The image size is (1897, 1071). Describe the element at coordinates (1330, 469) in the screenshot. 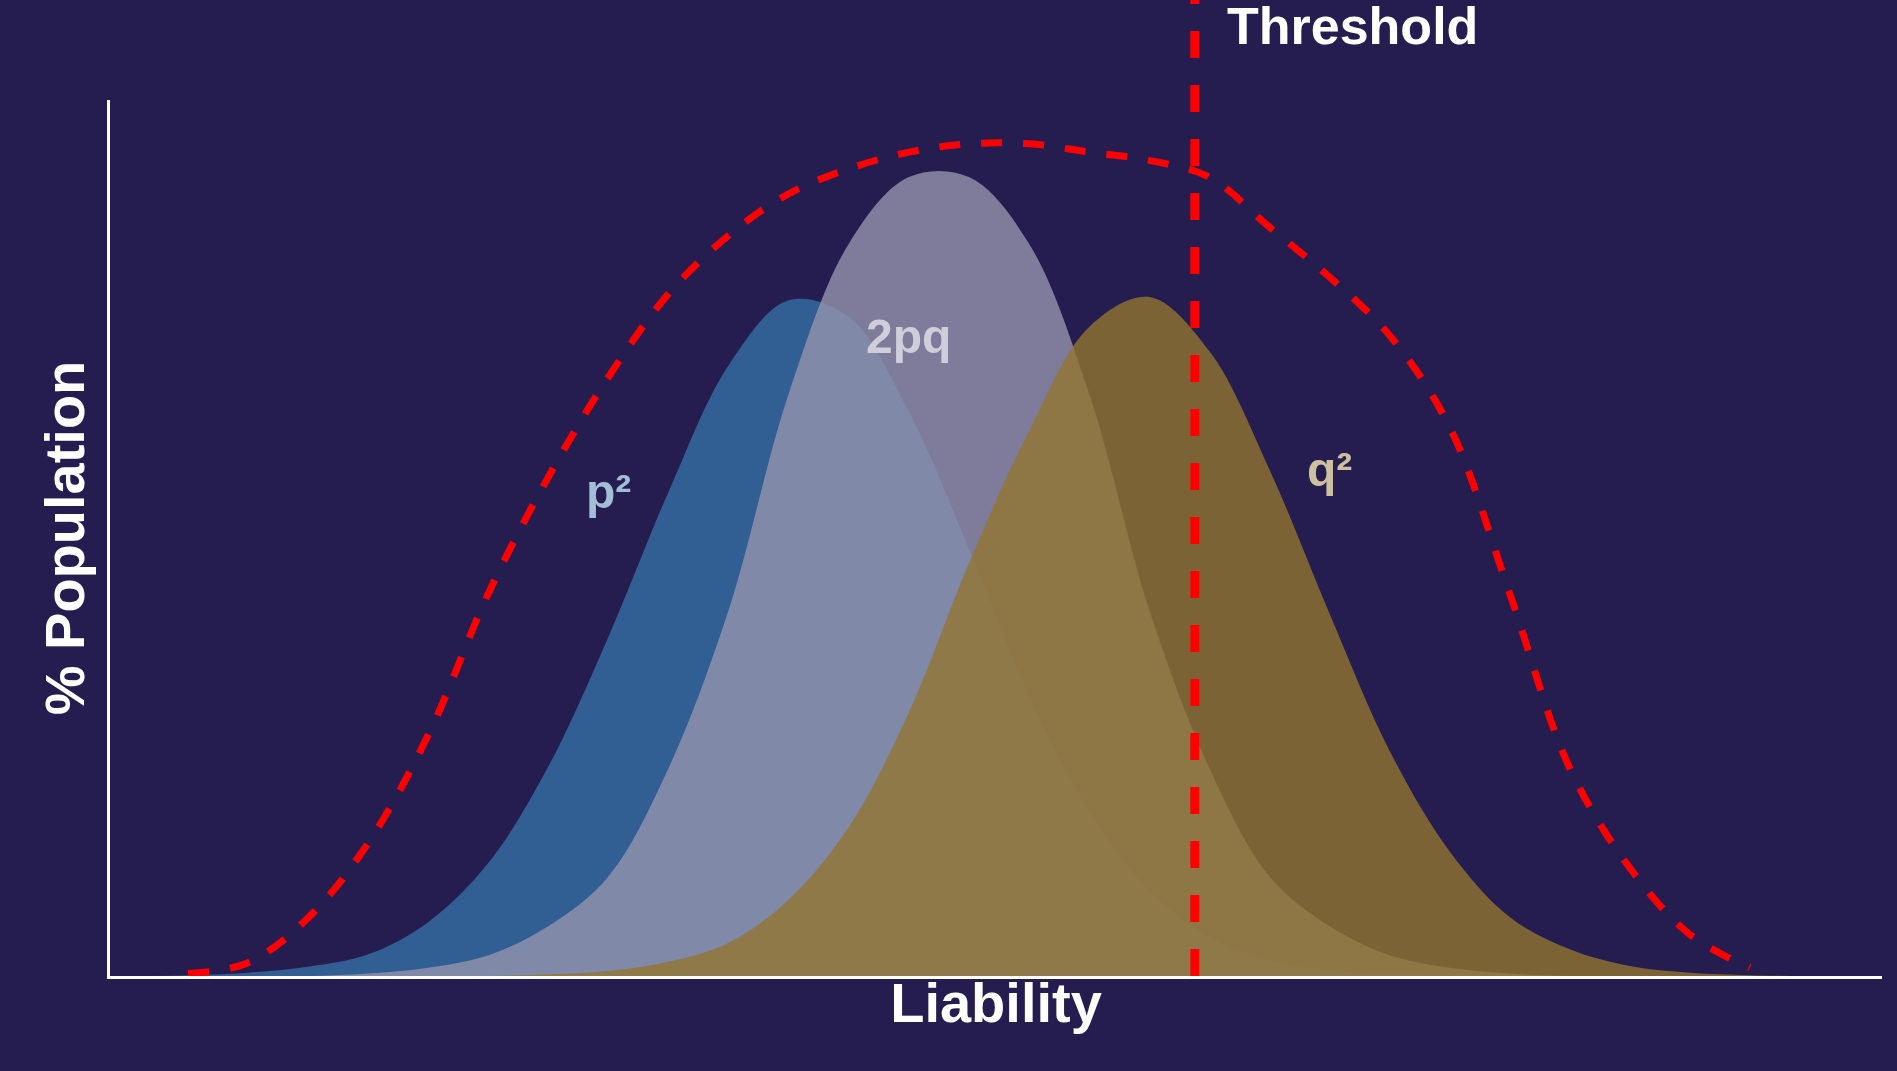

I see `series-label: q²` at that location.